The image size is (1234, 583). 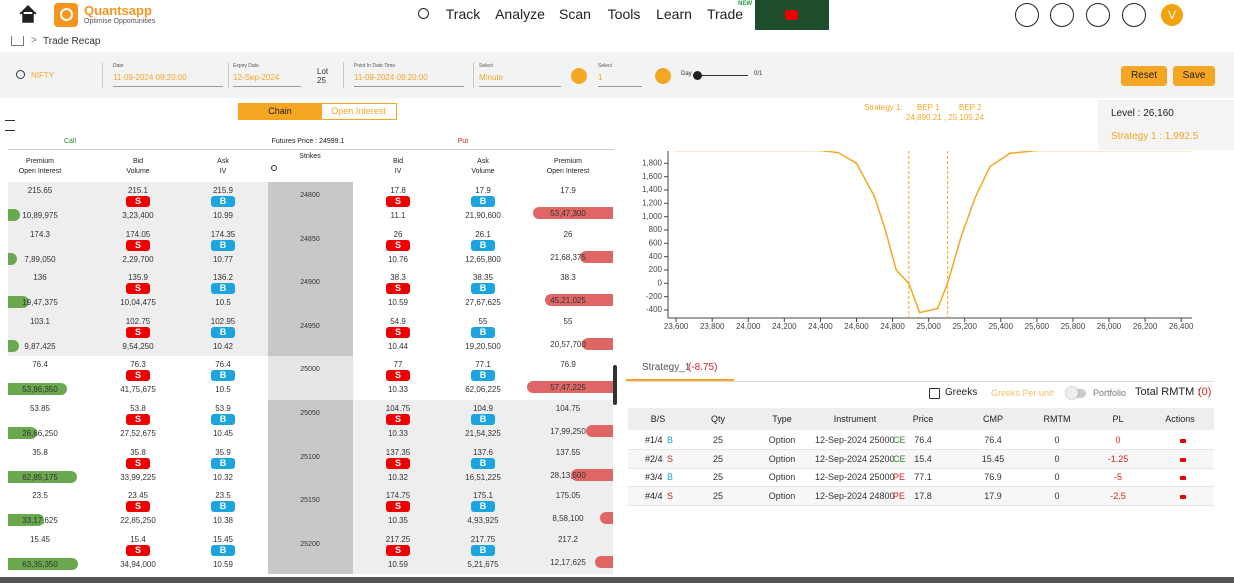 What do you see at coordinates (615, 385) in the screenshot?
I see `scrollbar` at bounding box center [615, 385].